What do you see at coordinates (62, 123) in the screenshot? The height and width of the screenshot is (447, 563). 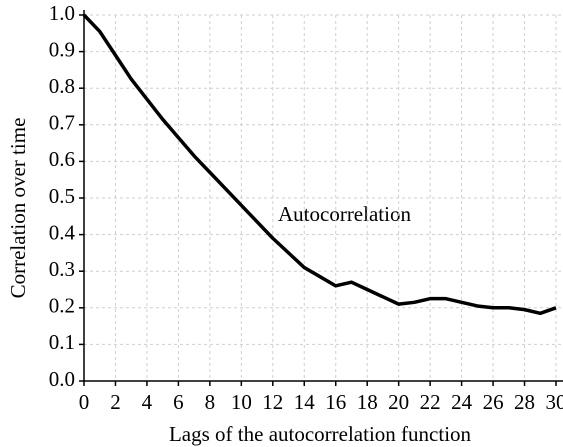 I see `y-tick-label: 0.7` at bounding box center [62, 123].